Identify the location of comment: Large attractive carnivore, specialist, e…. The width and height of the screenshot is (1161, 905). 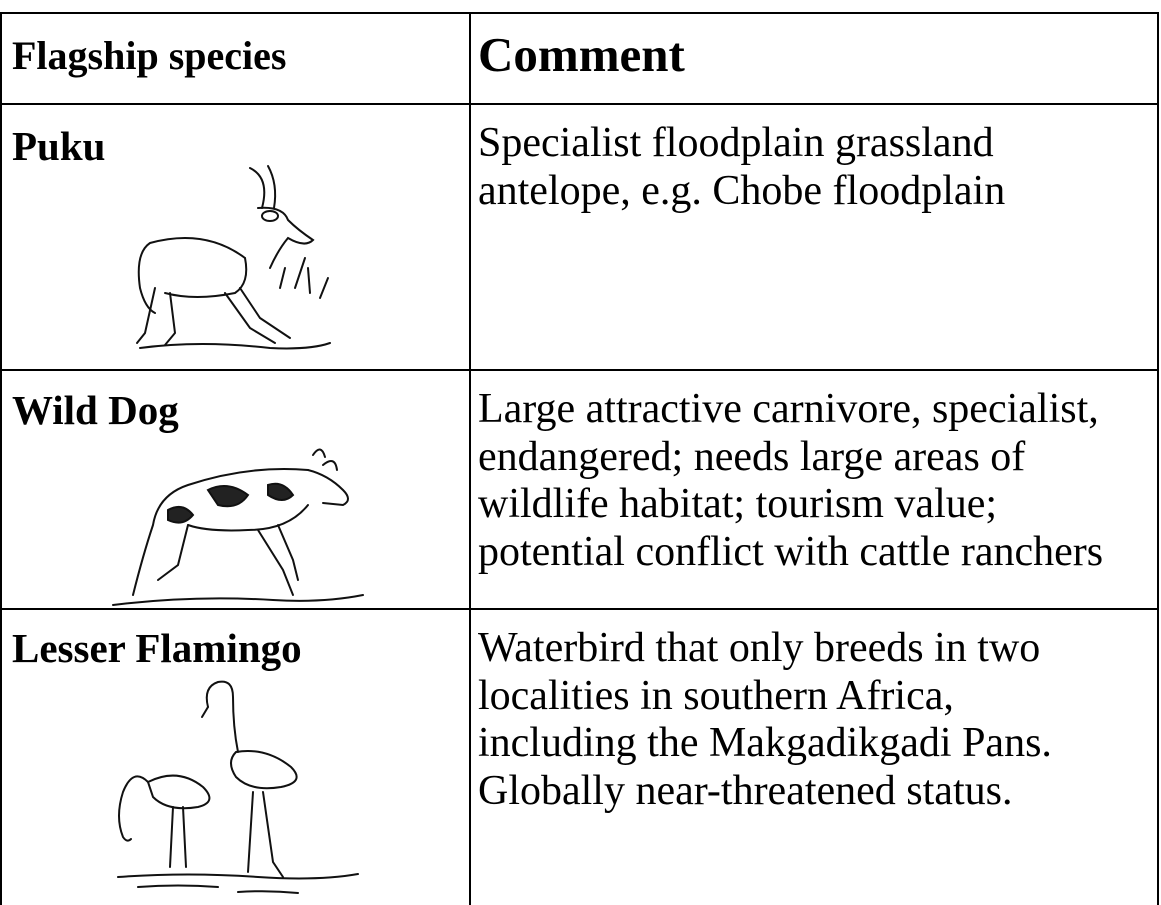
(790, 481).